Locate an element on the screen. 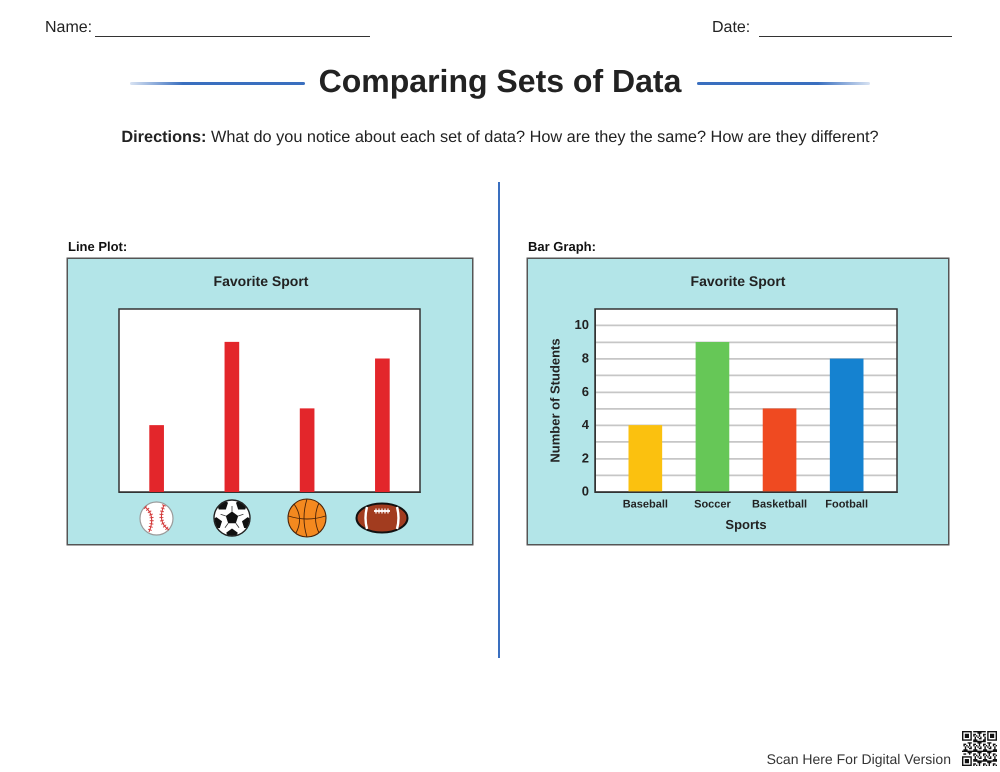 The width and height of the screenshot is (1000, 772). y-tick-label: 2 is located at coordinates (585, 458).